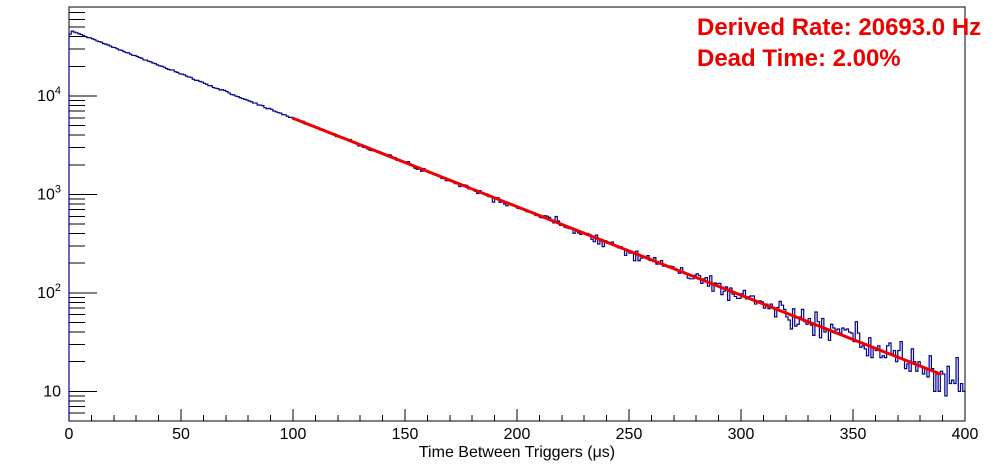 The width and height of the screenshot is (996, 472). I want to click on x-tick-label: 100, so click(293, 434).